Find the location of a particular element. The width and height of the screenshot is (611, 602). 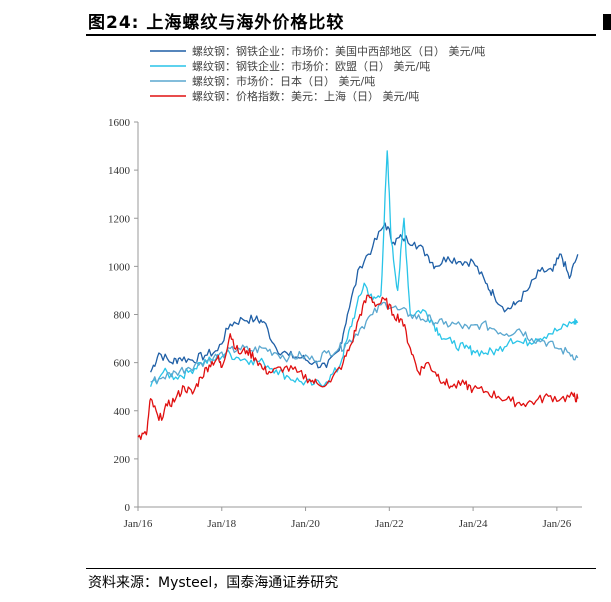

bottom-rule is located at coordinates (341, 568).